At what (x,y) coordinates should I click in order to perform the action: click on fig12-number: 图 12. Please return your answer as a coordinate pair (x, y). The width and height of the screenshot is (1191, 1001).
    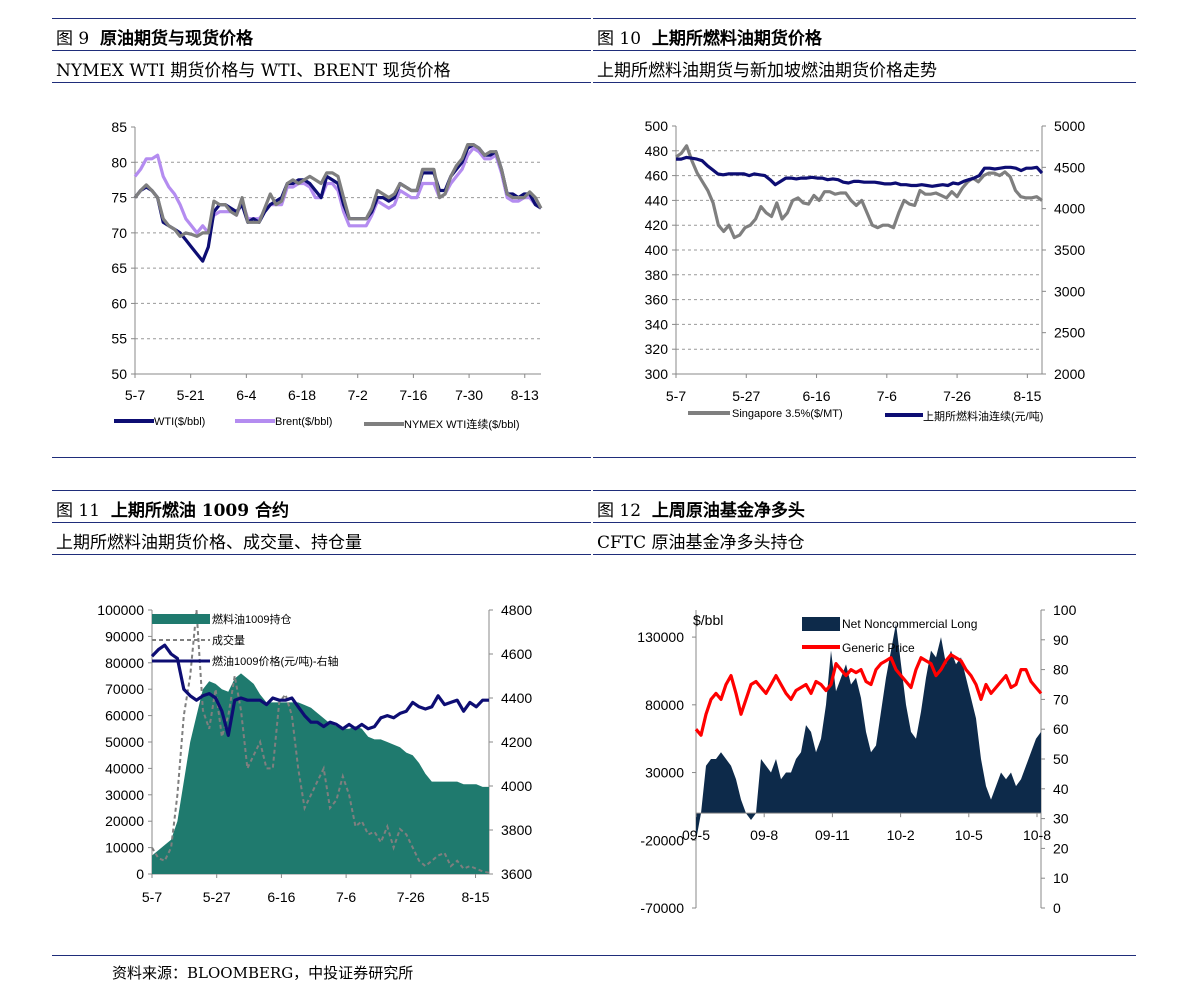
    Looking at the image, I should click on (619, 511).